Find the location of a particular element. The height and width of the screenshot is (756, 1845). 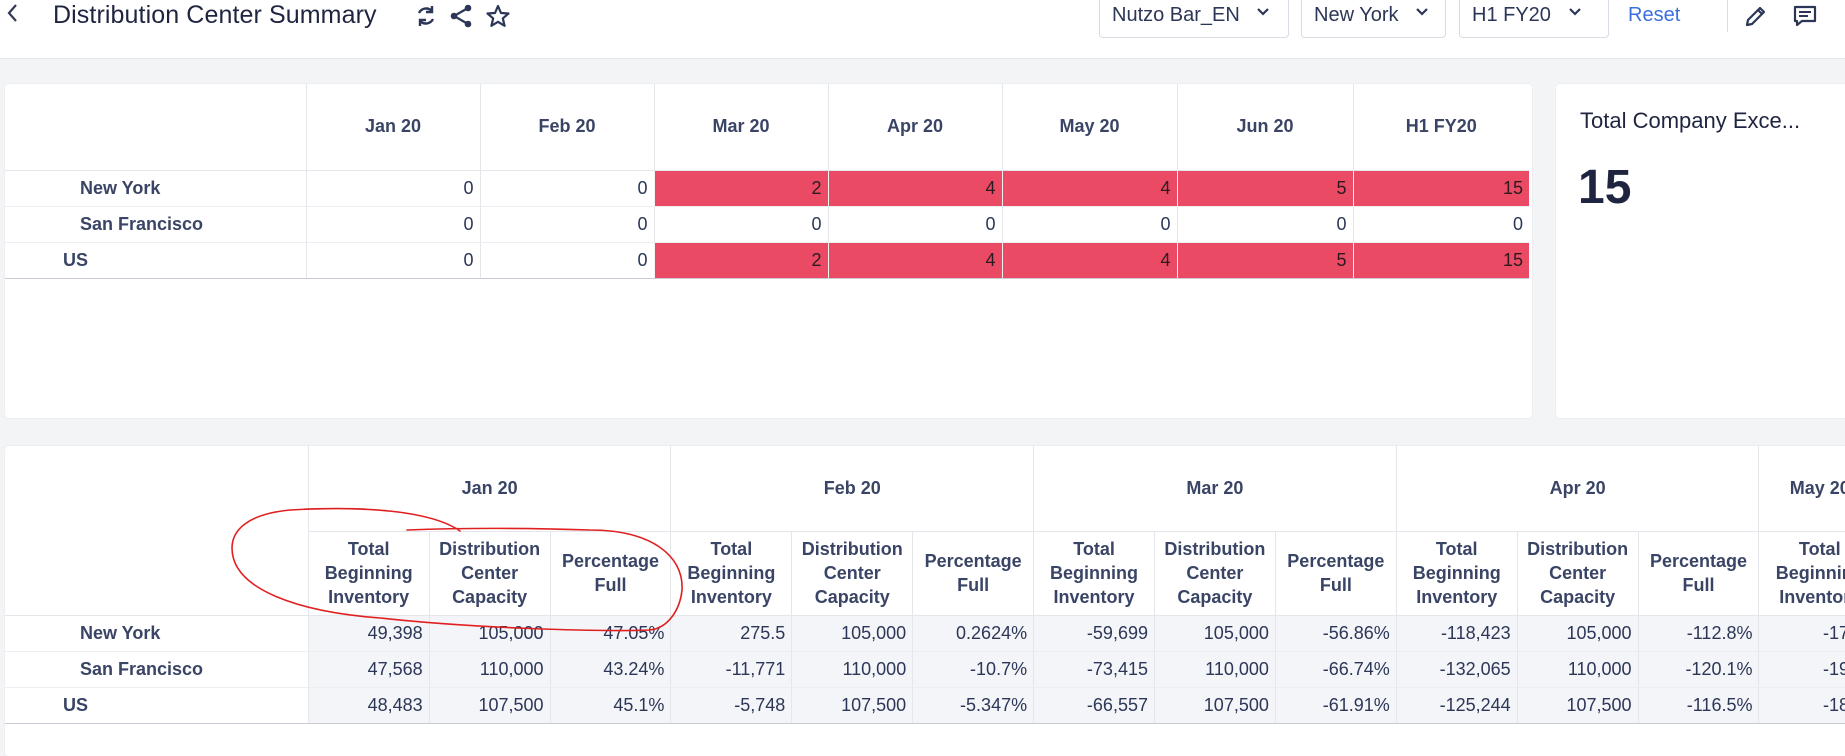

table-cell: -5.347% is located at coordinates (973, 705).